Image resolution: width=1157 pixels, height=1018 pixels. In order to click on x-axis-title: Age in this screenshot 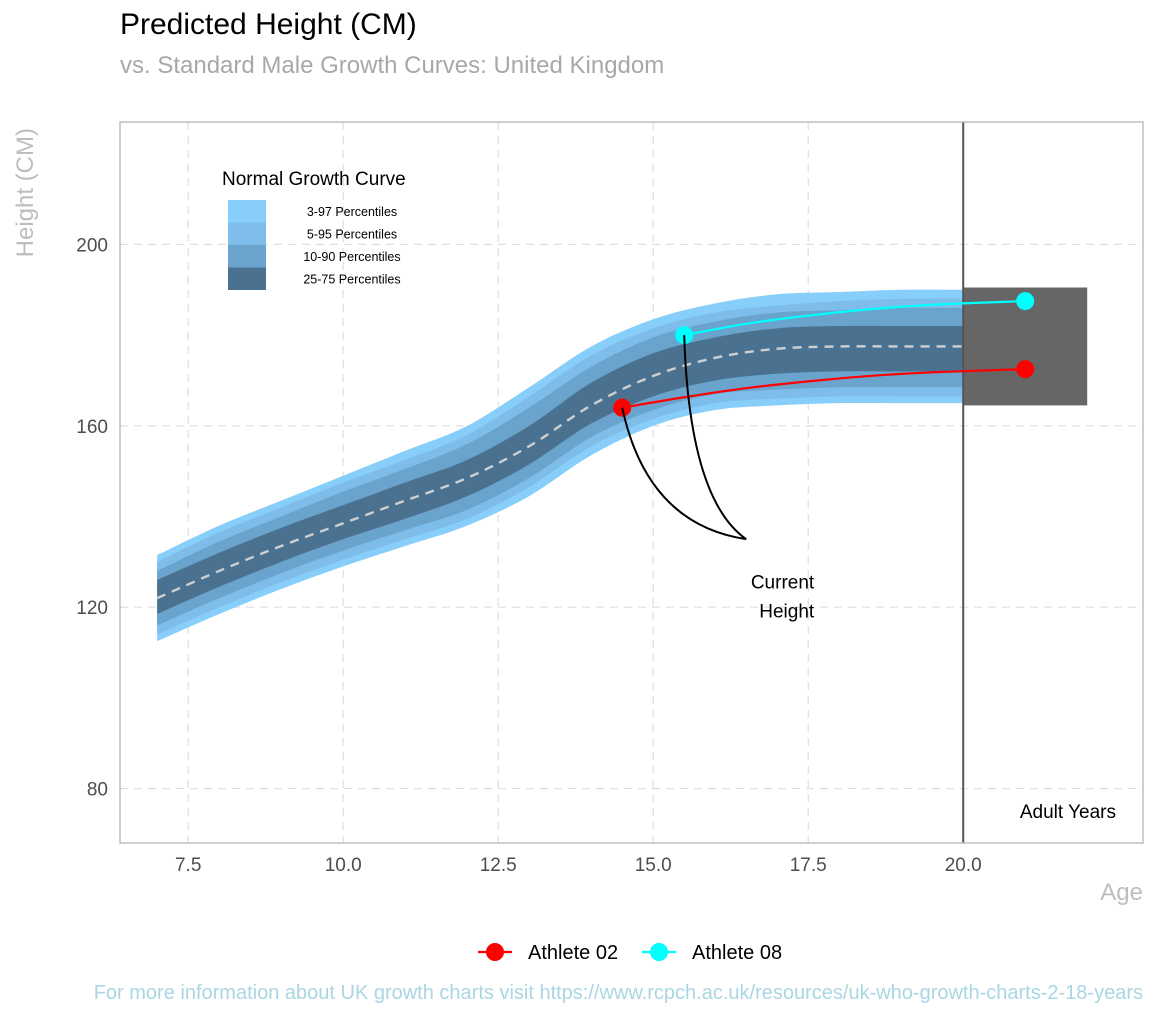, I will do `click(1121, 892)`.